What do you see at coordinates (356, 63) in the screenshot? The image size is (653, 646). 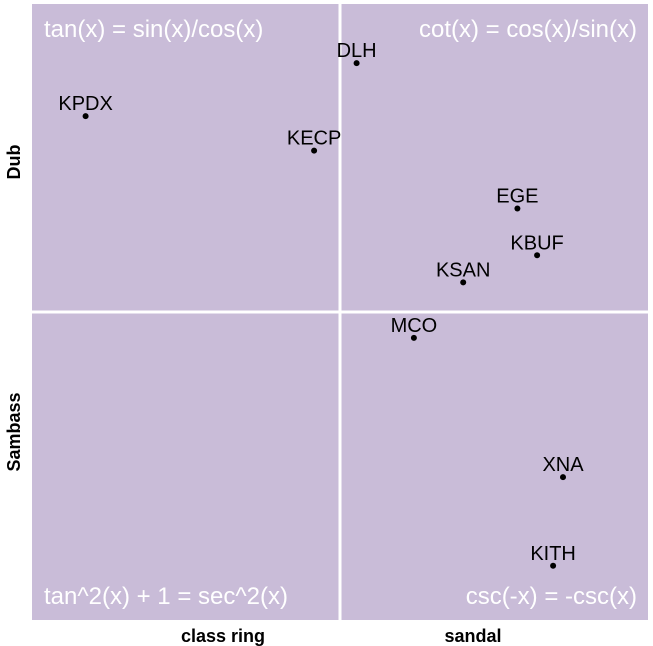 I see `point-marker-dlh` at bounding box center [356, 63].